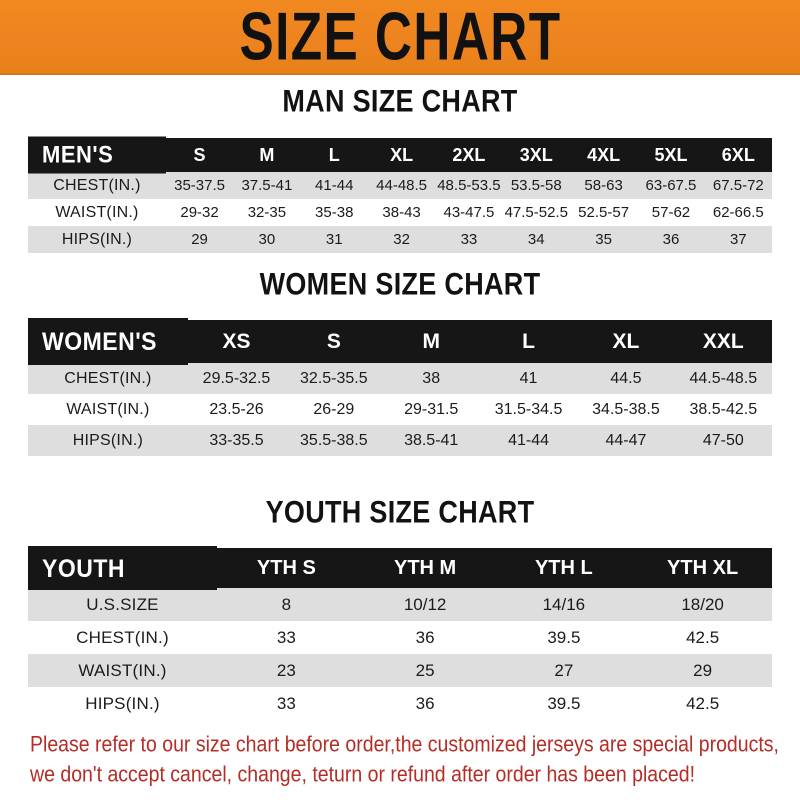 This screenshot has height=800, width=800. I want to click on men-cell-value: 38-43, so click(401, 212).